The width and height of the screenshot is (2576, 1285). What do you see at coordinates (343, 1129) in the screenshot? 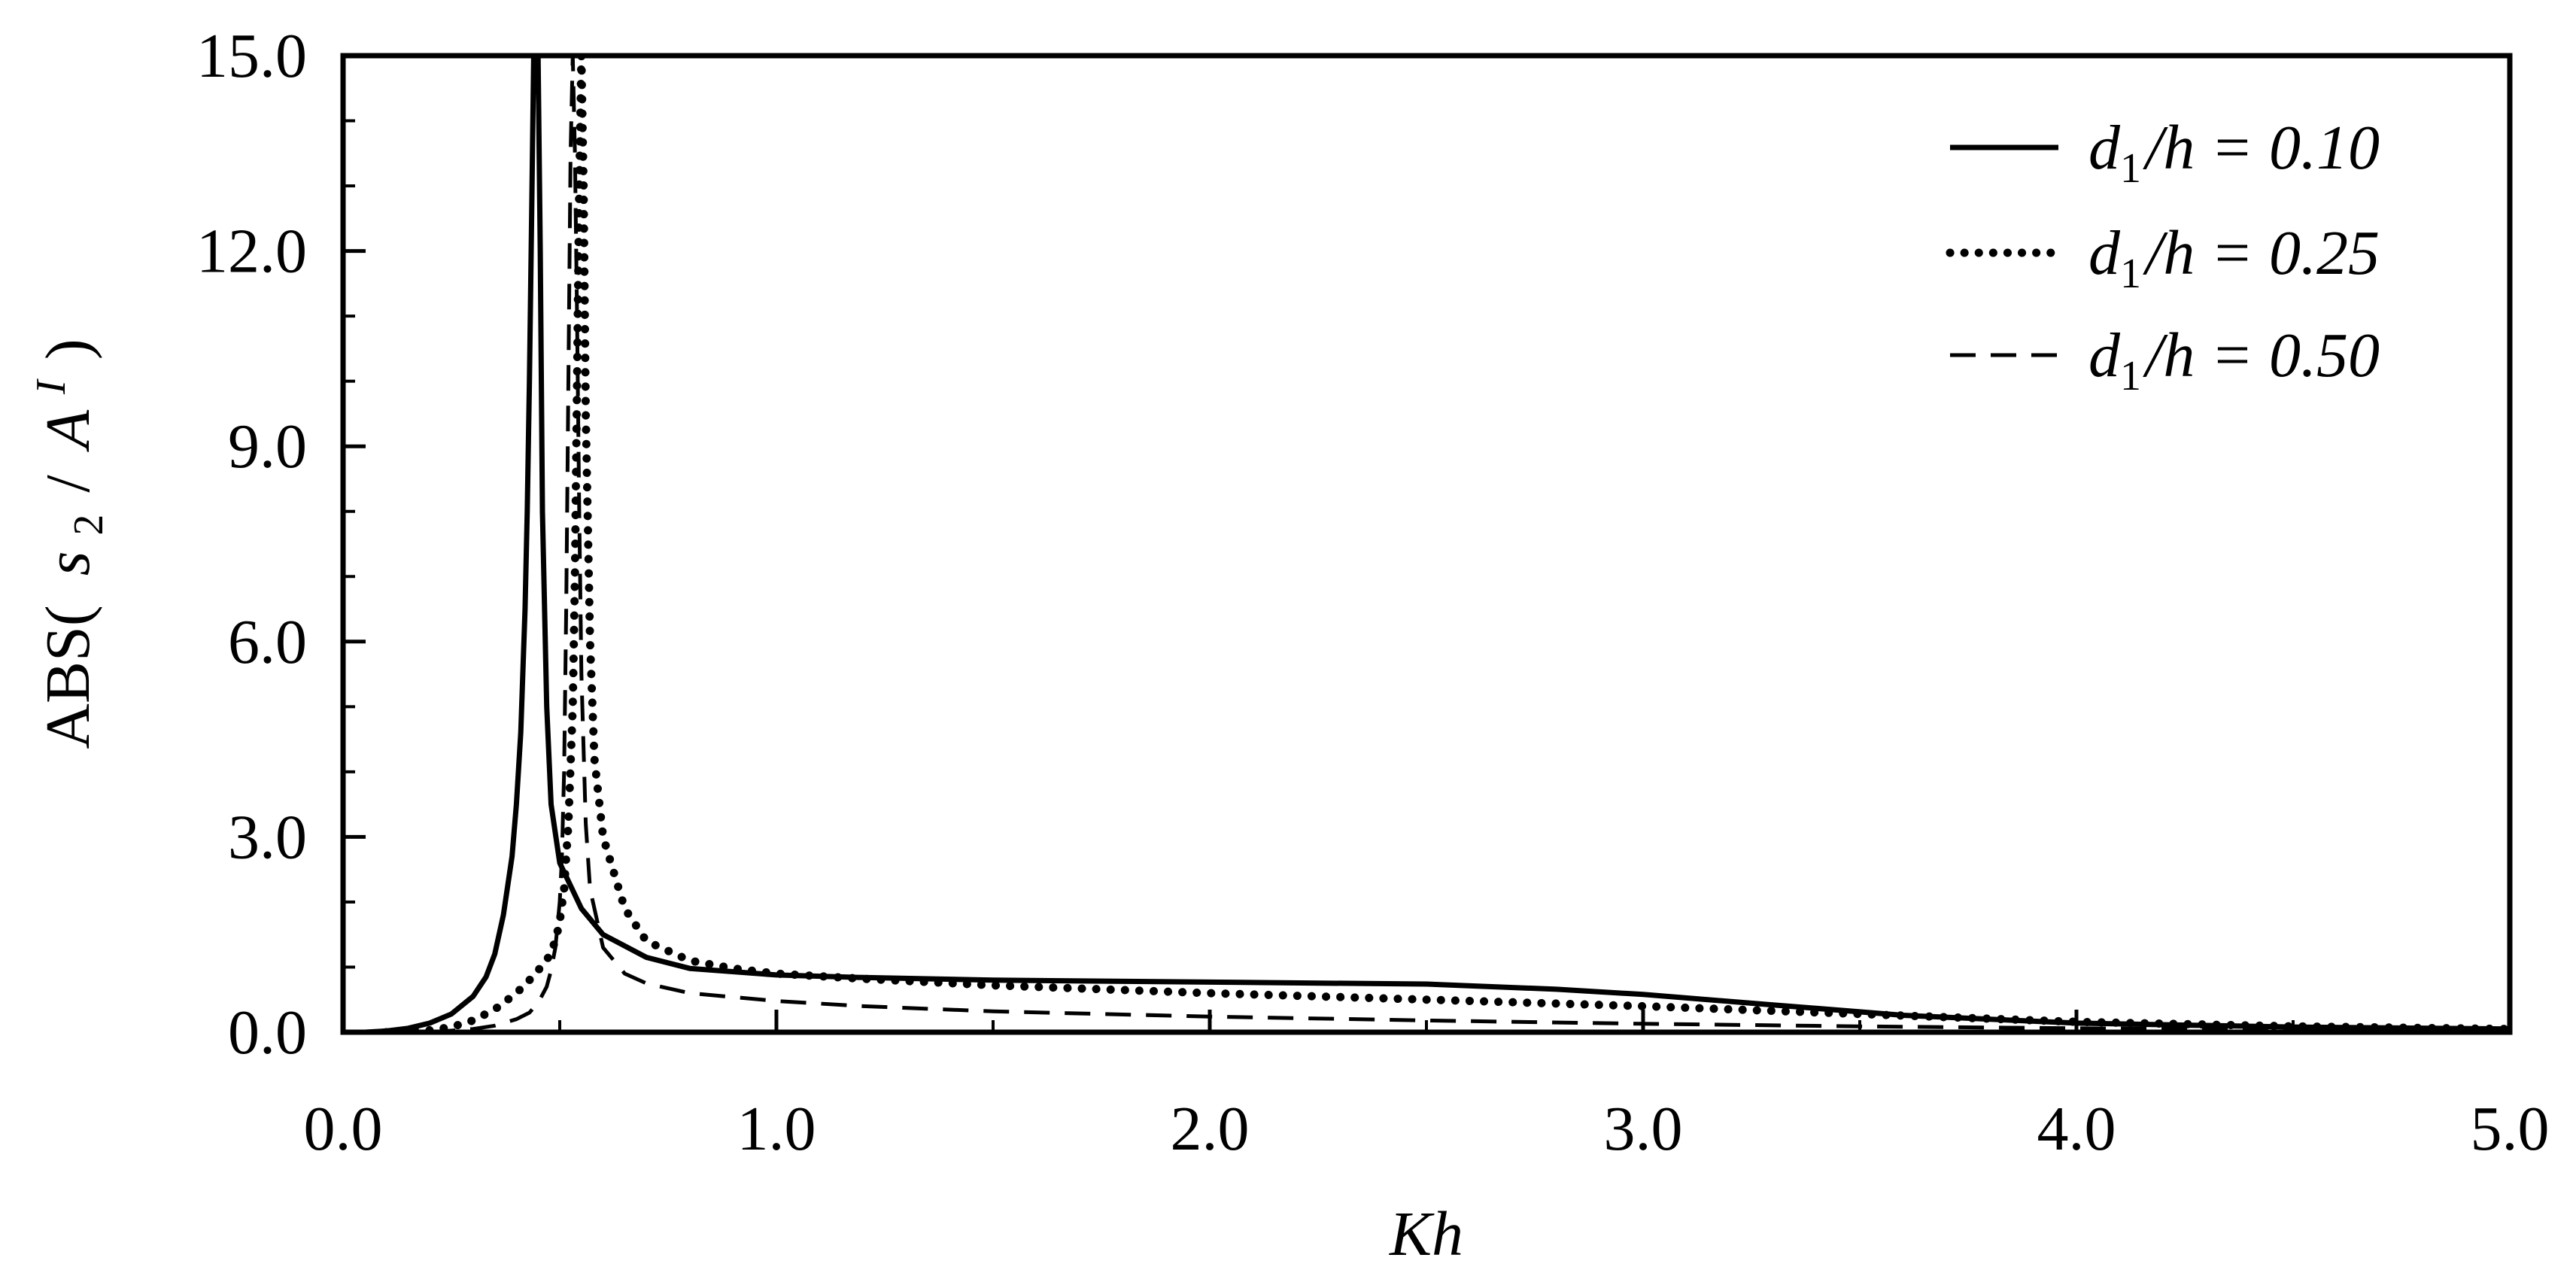
I see `x-tick-label: 0.0` at bounding box center [343, 1129].